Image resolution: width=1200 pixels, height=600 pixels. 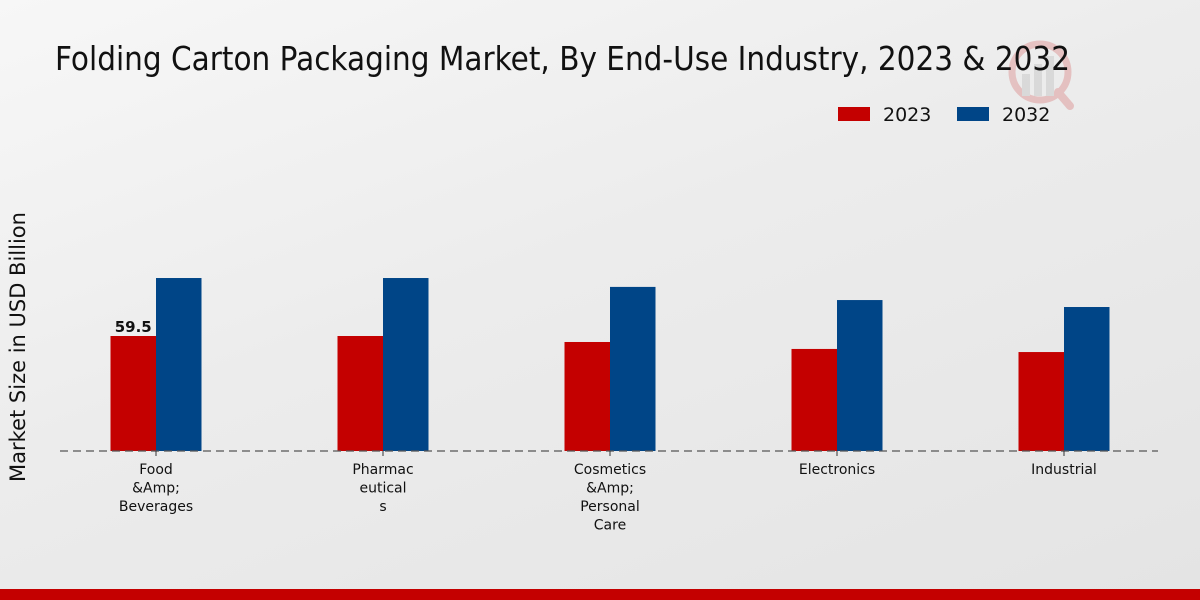 What do you see at coordinates (944, 115) in the screenshot?
I see `legend: 2023 2032` at bounding box center [944, 115].